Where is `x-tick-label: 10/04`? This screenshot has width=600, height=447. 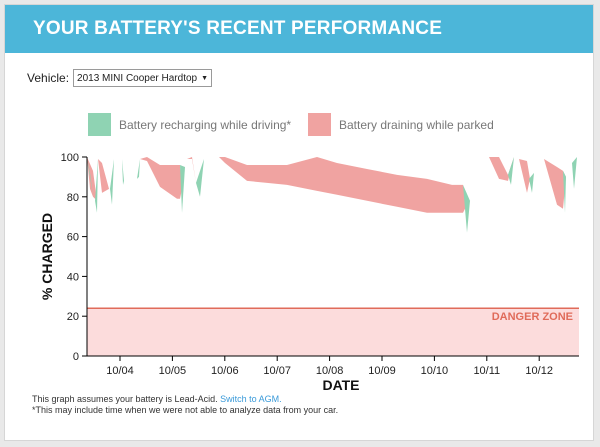 x-tick-label: 10/04 is located at coordinates (120, 371).